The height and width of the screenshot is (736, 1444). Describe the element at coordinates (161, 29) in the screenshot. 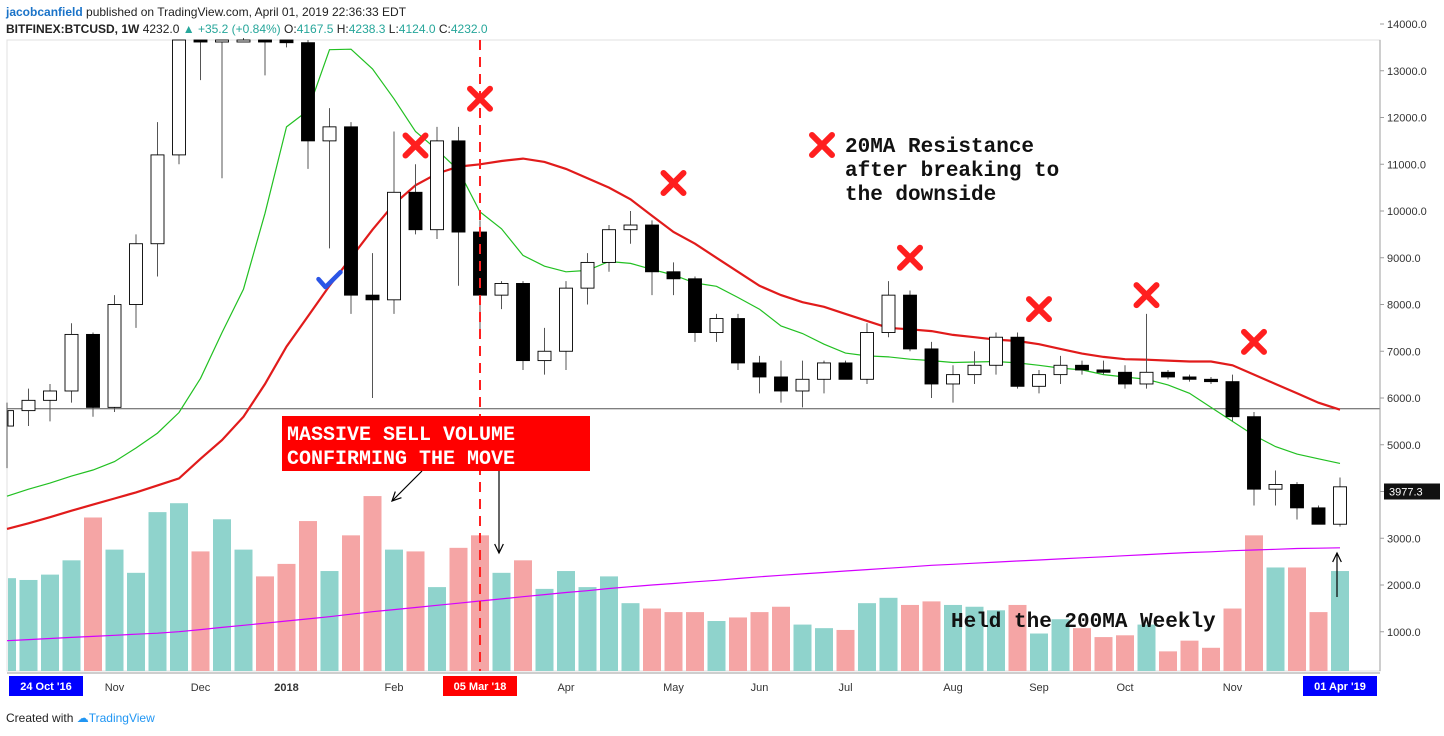

I see `last-price: 4232.0` at that location.